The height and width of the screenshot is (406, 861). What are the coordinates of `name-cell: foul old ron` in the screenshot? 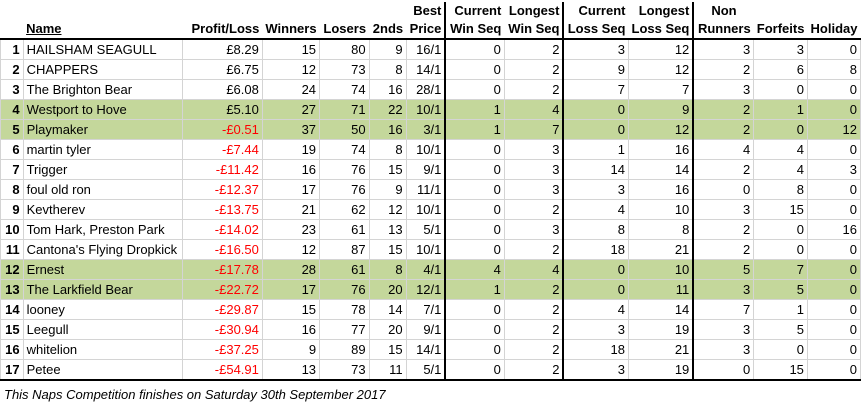 It's located at (103, 189).